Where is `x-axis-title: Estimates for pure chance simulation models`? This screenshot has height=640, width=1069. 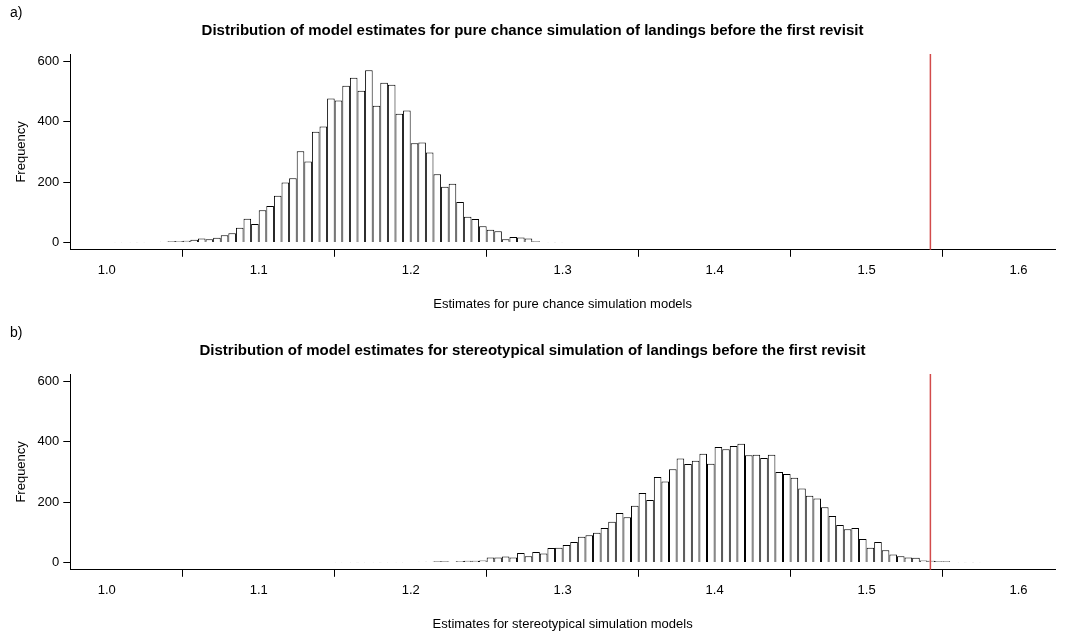 x-axis-title: Estimates for pure chance simulation models is located at coordinates (563, 303).